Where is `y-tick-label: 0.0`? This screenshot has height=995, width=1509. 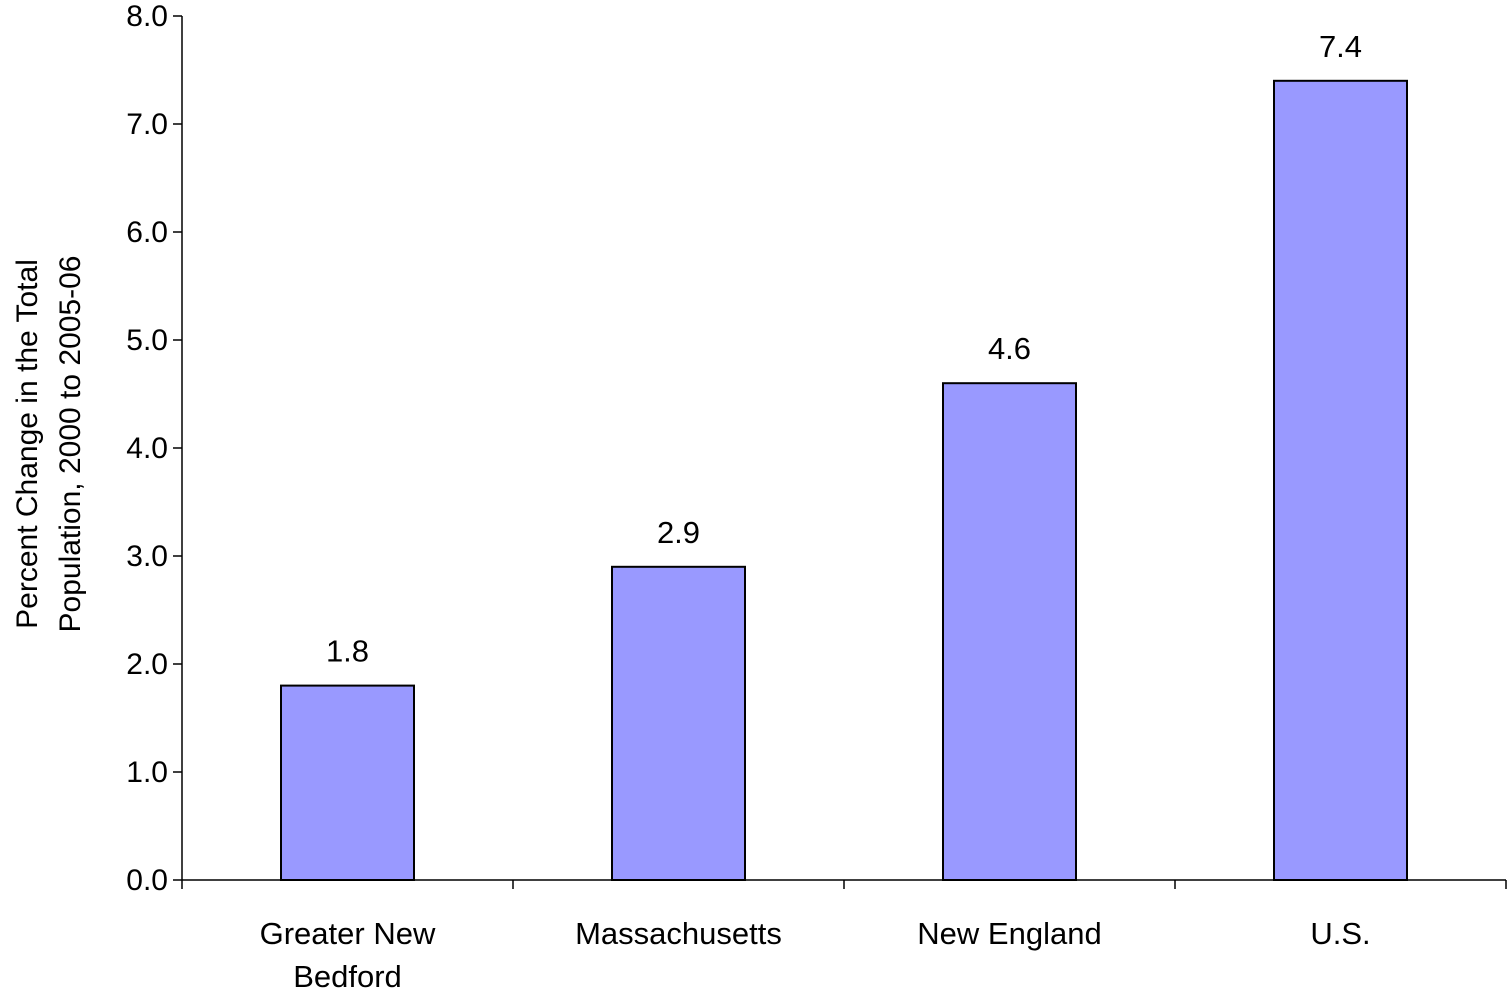 y-tick-label: 0.0 is located at coordinates (147, 880).